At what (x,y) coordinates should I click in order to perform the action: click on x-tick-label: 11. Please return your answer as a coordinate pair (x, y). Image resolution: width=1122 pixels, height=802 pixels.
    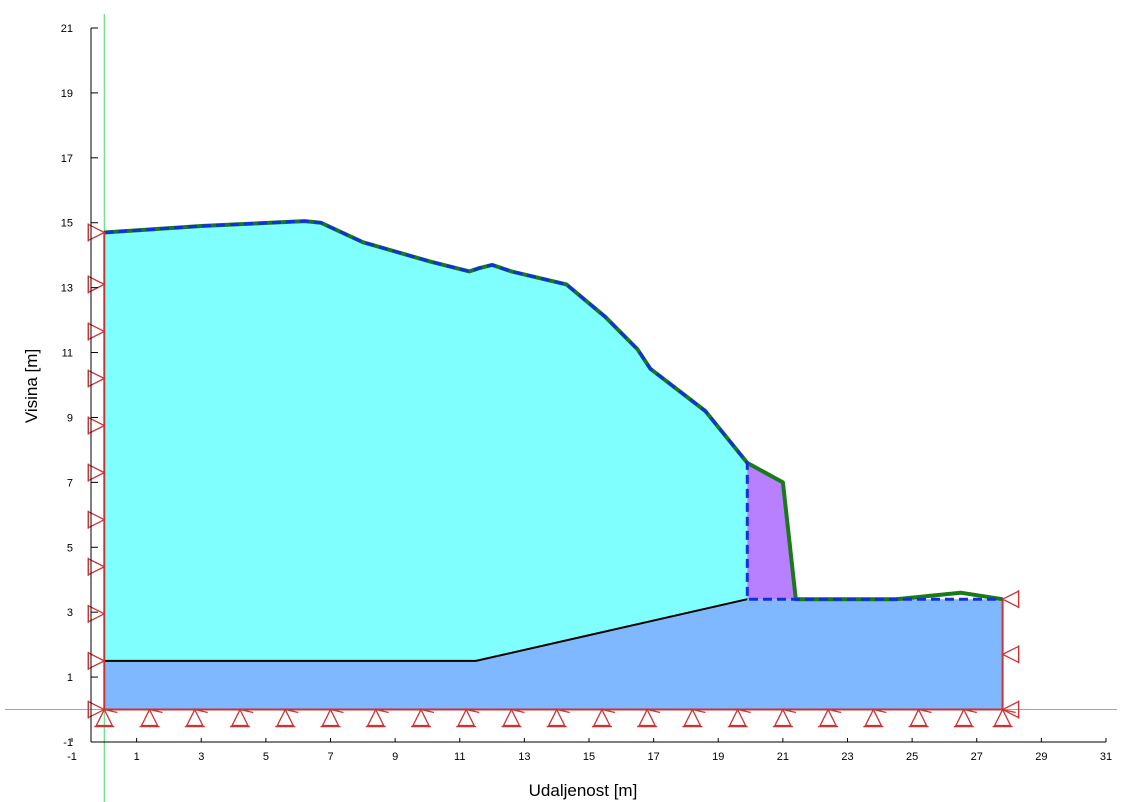
    Looking at the image, I should click on (459, 757).